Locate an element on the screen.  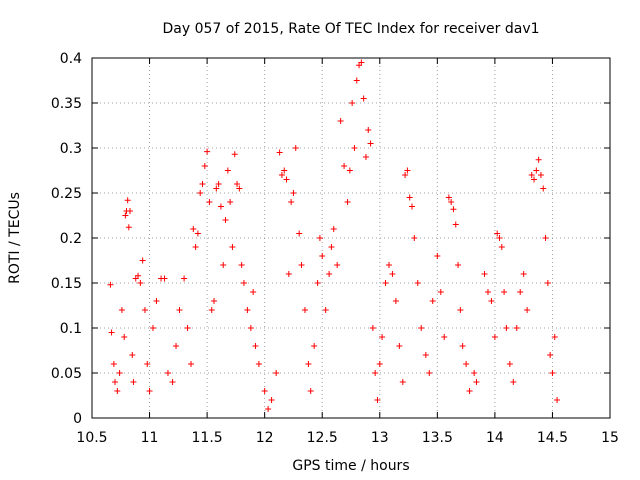
y-tick-label: 0 is located at coordinates (77, 419).